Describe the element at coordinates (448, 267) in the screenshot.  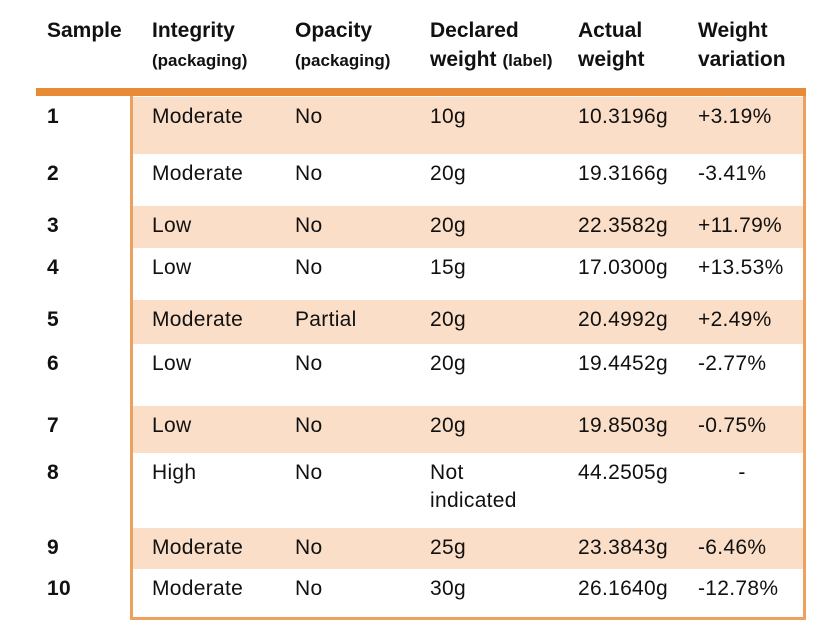
I see `declared-weight-cell: 15g` at that location.